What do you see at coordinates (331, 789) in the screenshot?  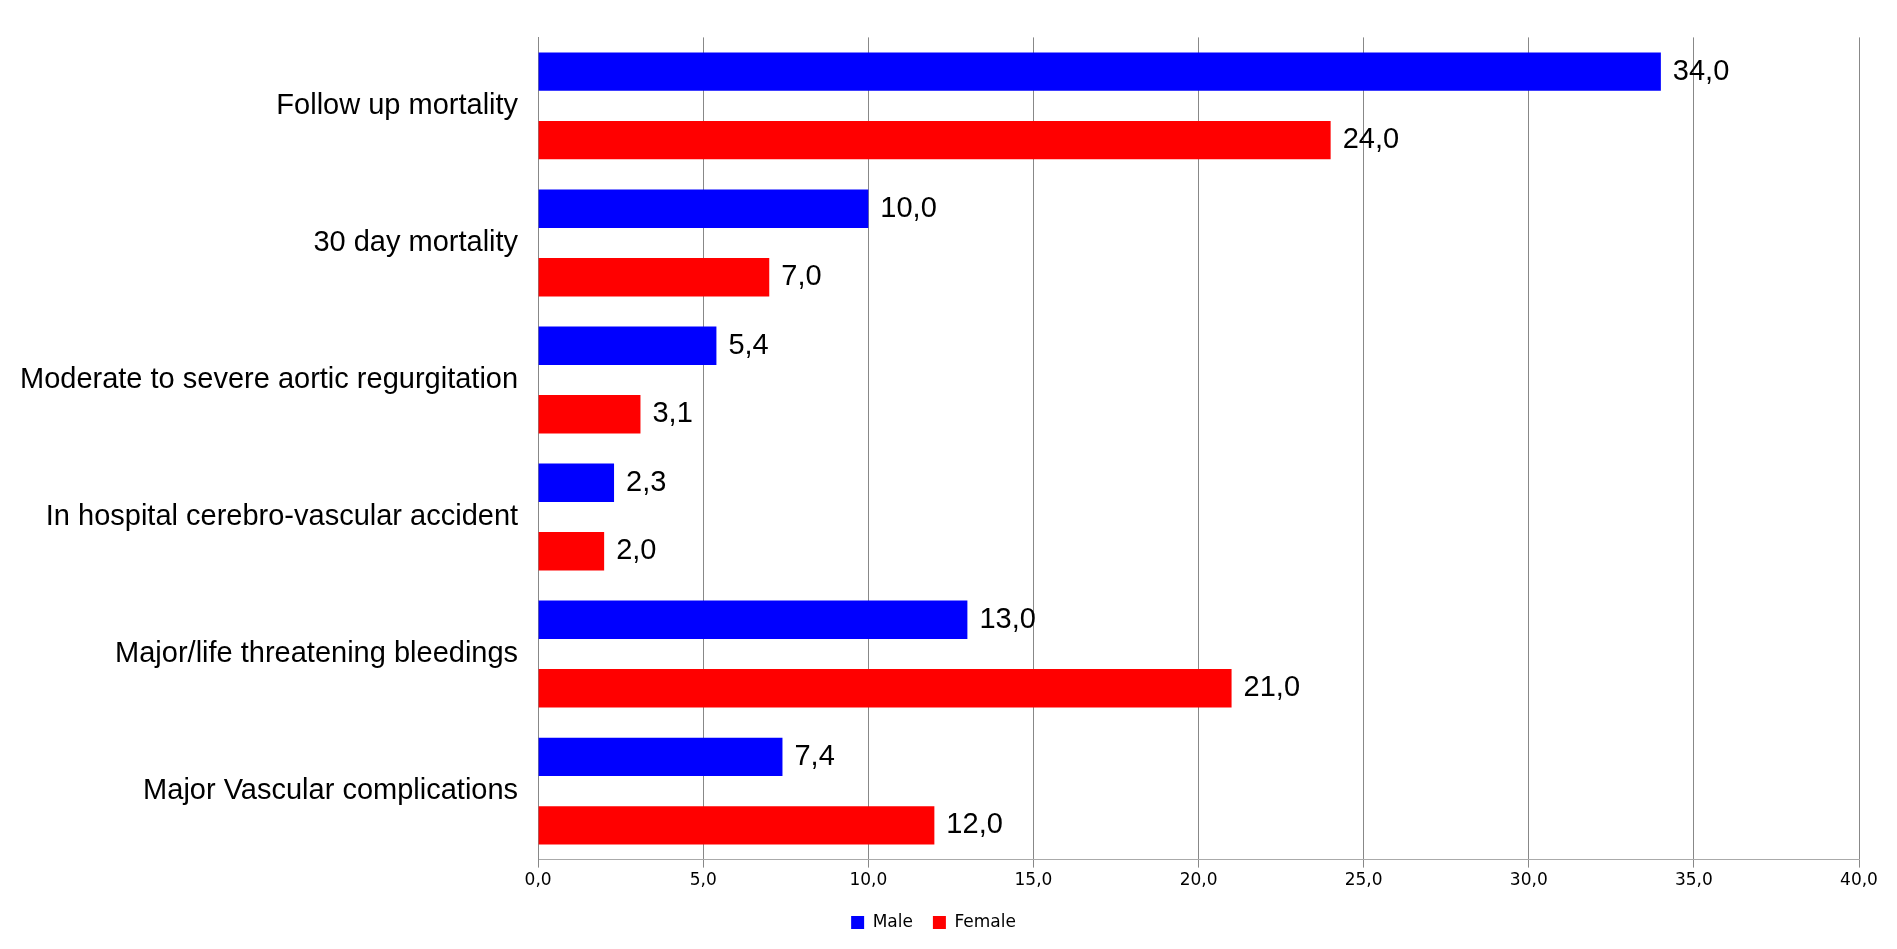 I see `y-tick-label: Major Vascular complications` at bounding box center [331, 789].